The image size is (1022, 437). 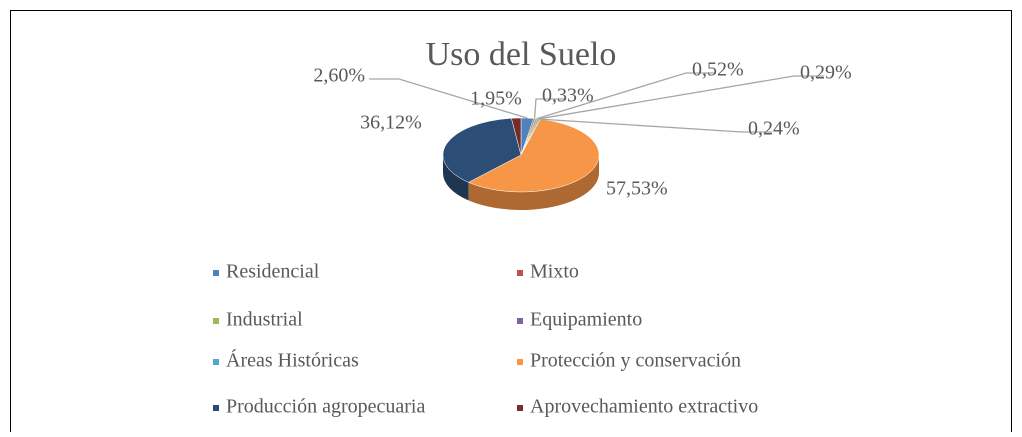 I want to click on data-label: 0,52%, so click(x=718, y=70).